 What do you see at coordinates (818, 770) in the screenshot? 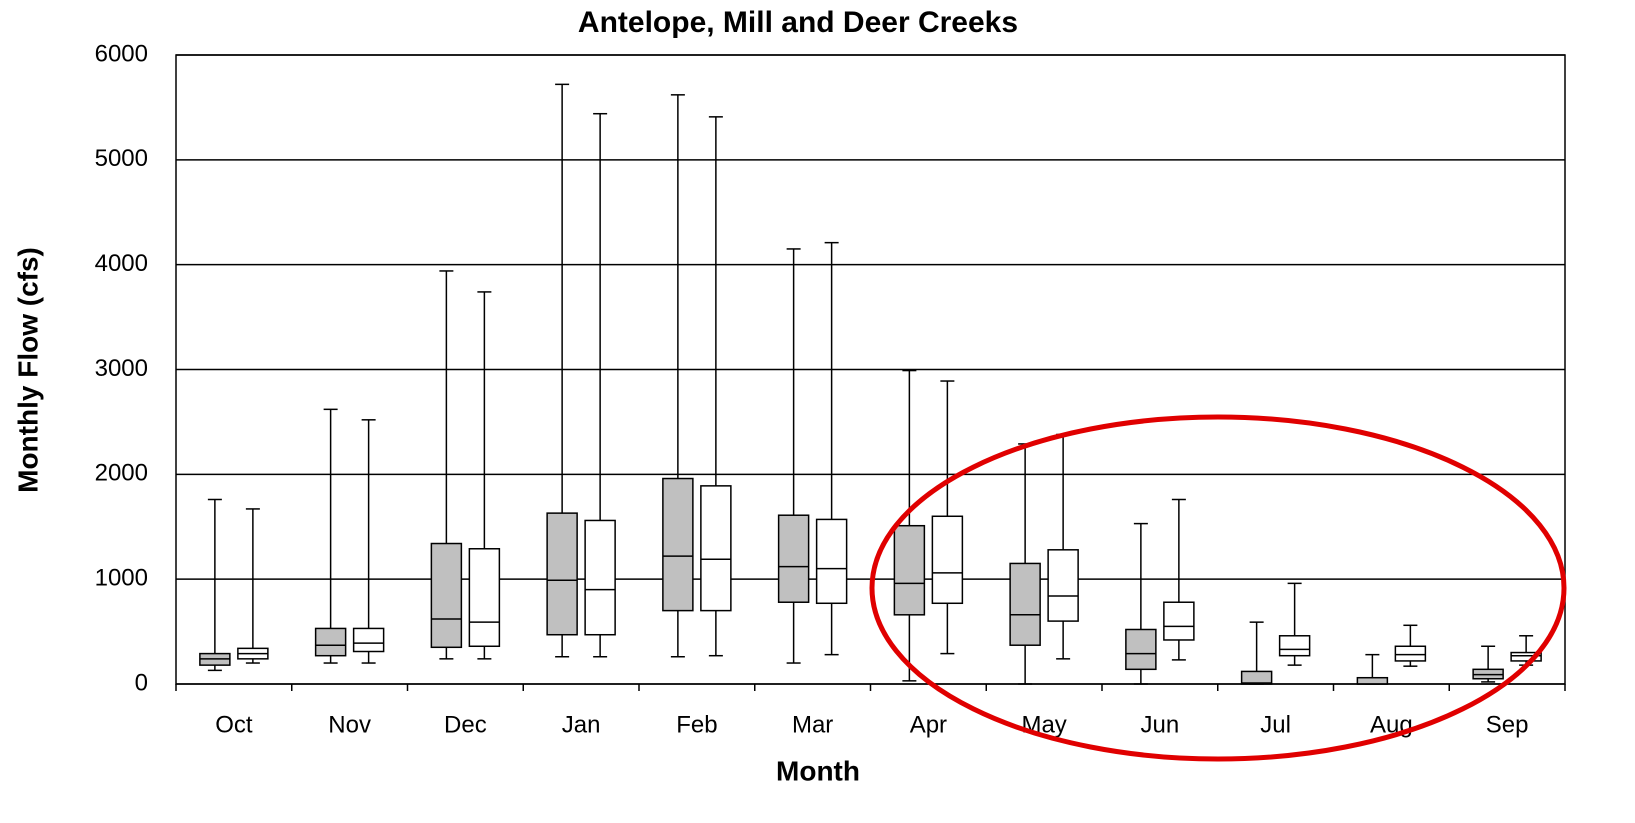
I see `x-axis-label: Month` at bounding box center [818, 770].